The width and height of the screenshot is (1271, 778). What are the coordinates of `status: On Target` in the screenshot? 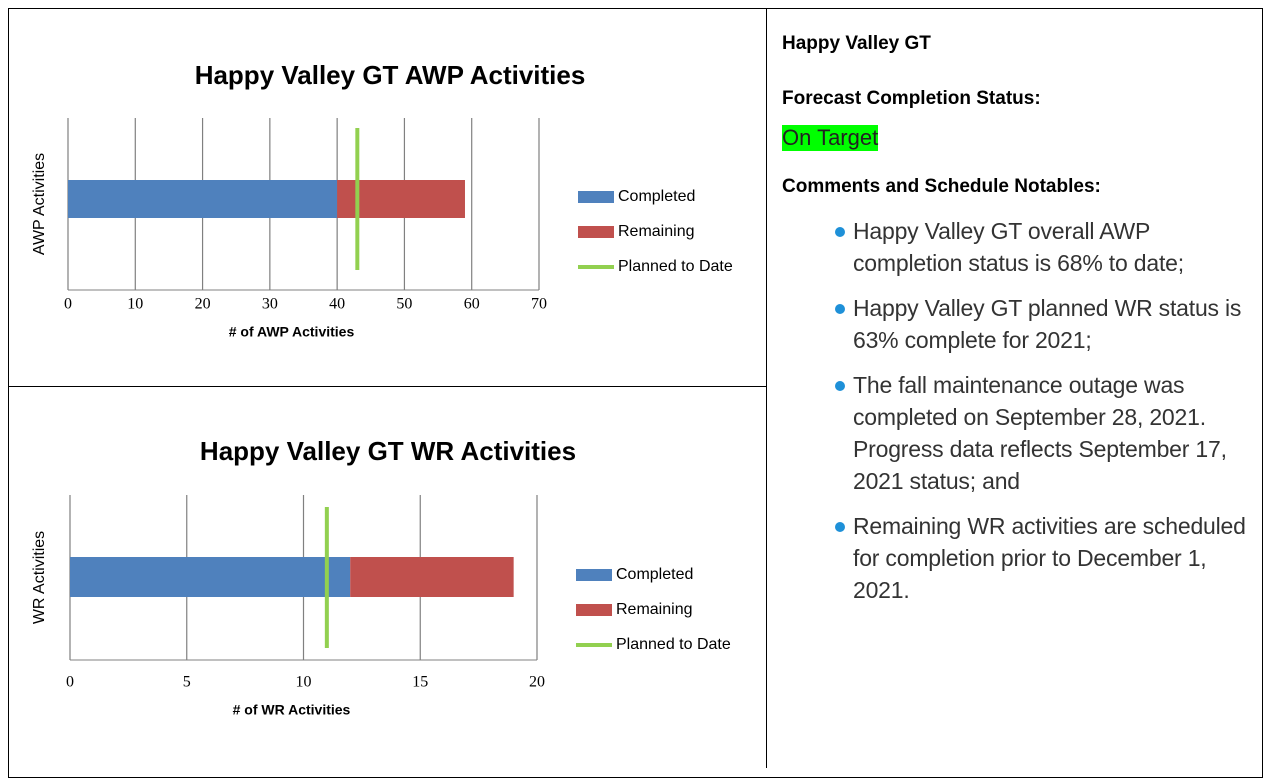 It's located at (830, 138).